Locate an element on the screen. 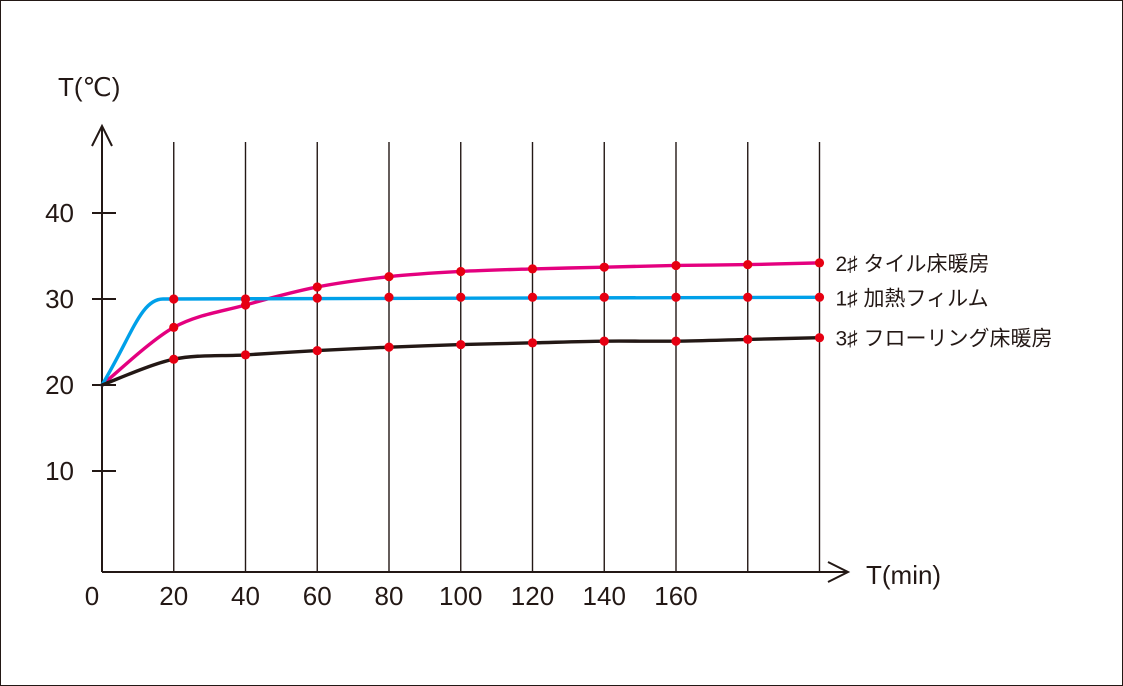  y-tick-label: 30 is located at coordinates (59, 299).